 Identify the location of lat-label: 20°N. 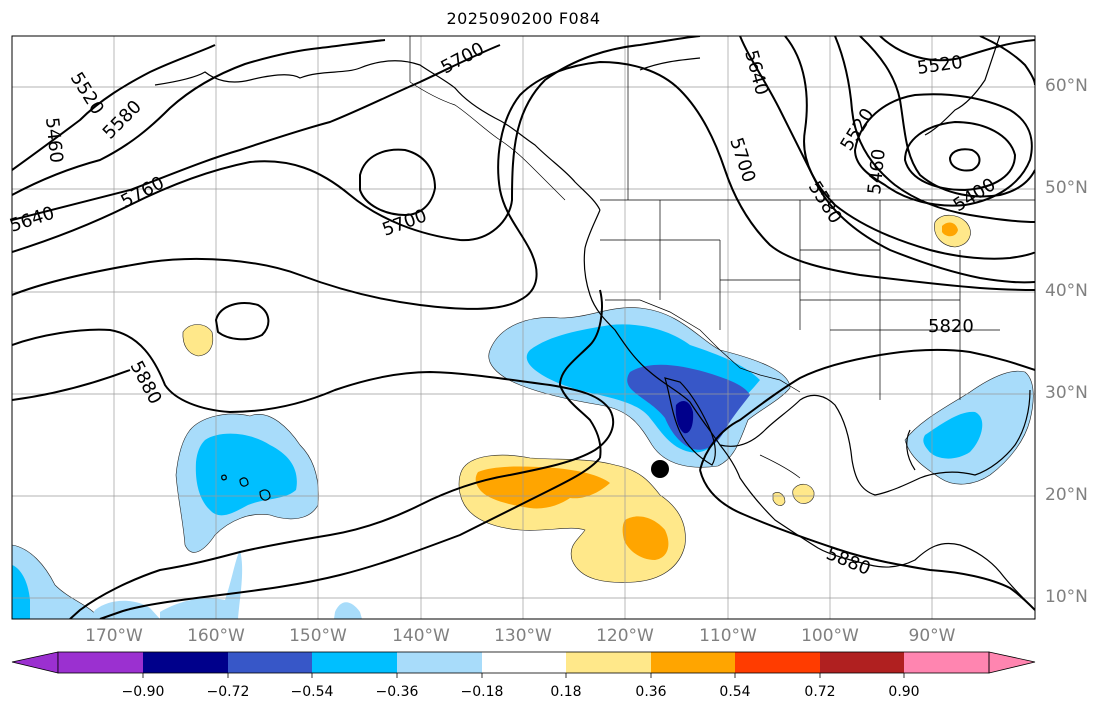
(1066, 495).